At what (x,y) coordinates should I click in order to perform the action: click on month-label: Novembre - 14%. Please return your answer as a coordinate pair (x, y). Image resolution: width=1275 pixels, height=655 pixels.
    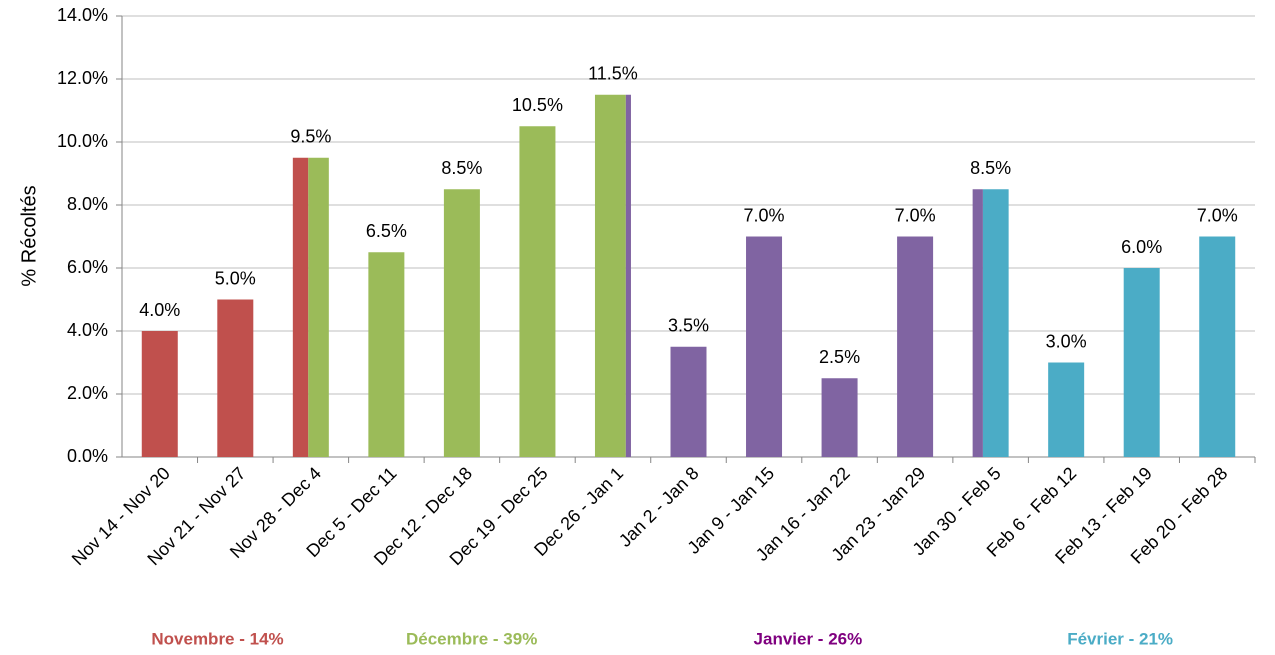
    Looking at the image, I should click on (217, 638).